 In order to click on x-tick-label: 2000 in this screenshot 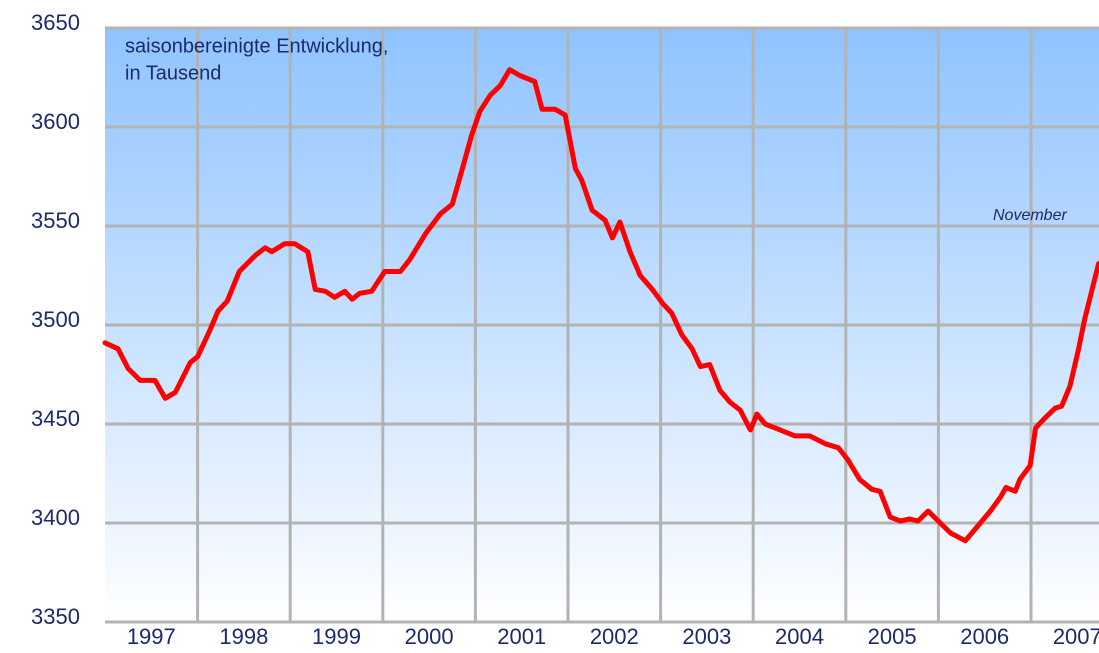, I will do `click(429, 636)`.